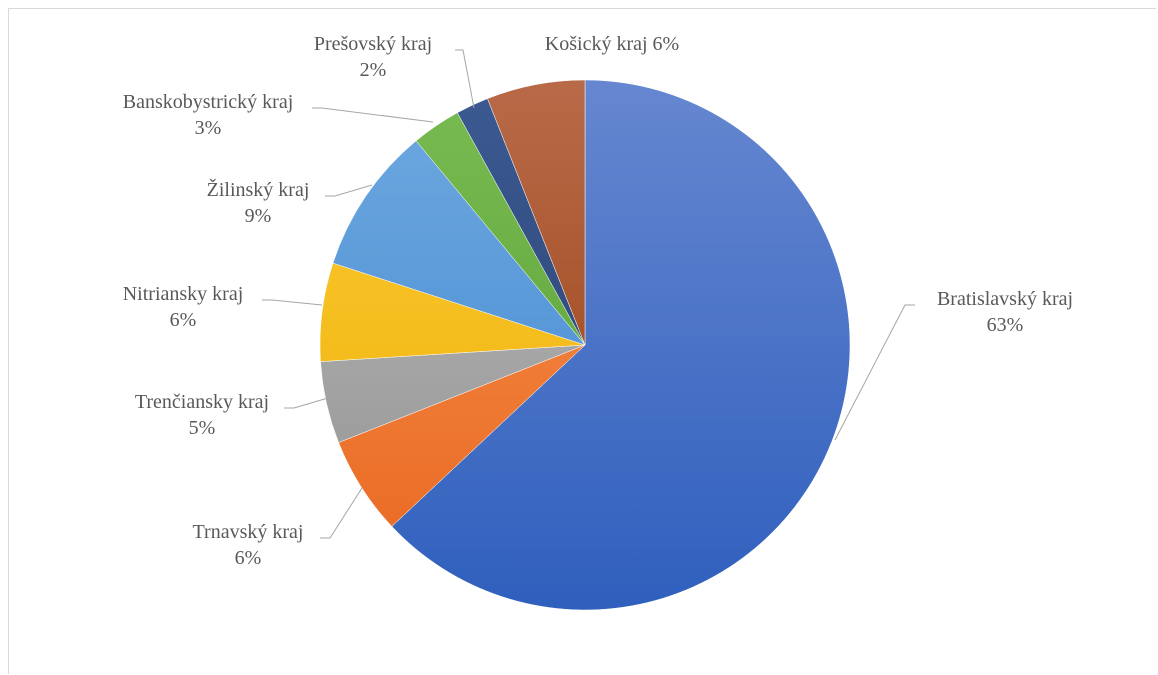  I want to click on slice-label-1: Trnavský kraj 6%, so click(248, 545).